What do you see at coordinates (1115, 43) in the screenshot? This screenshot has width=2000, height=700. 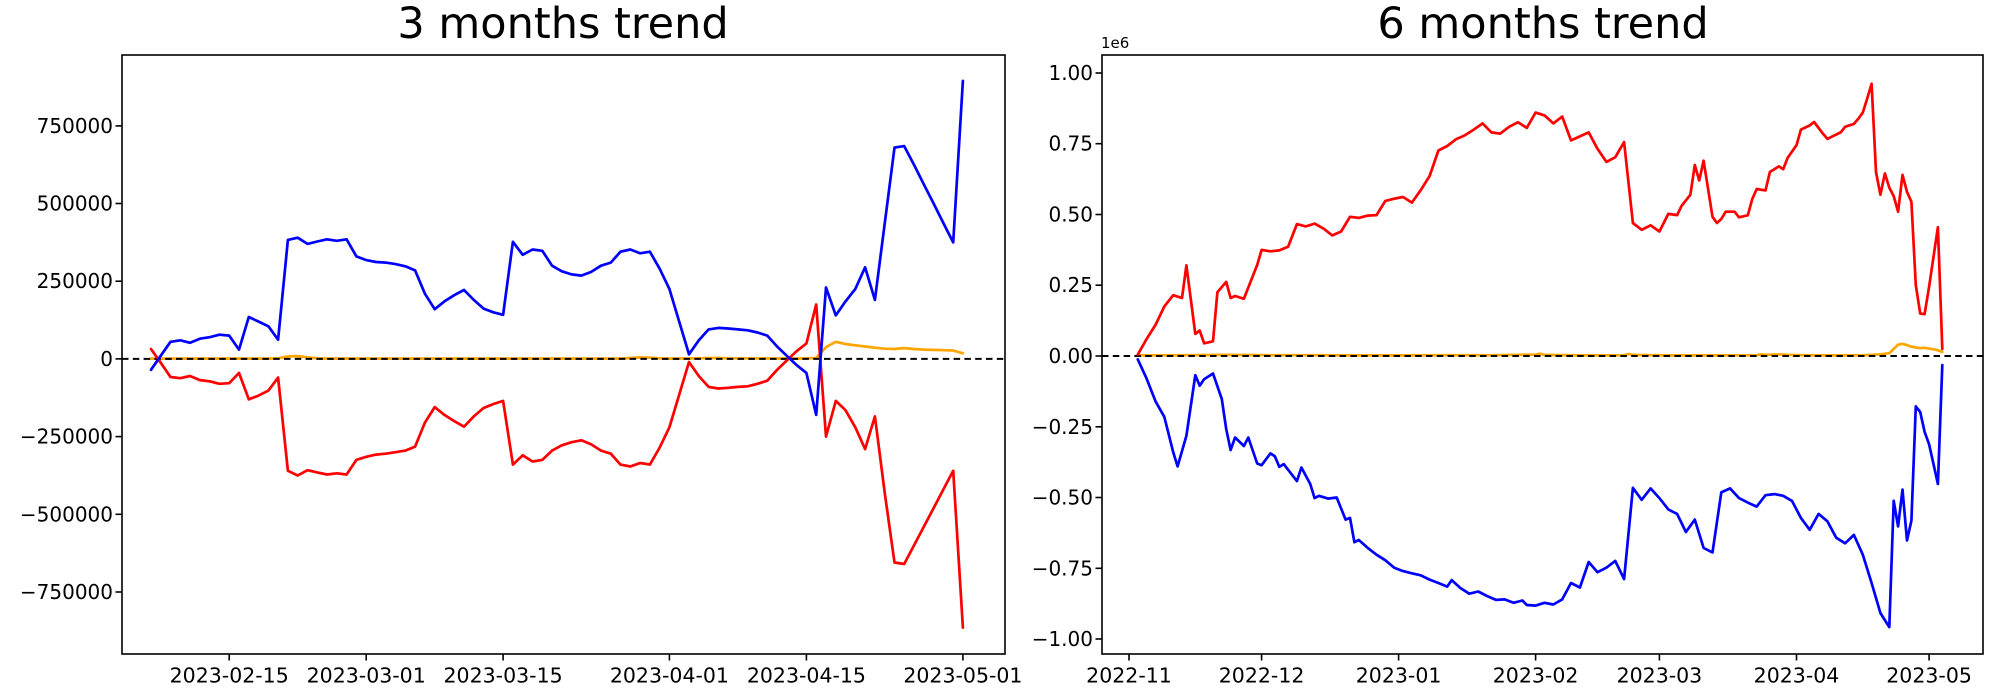 I see `y-axis-offset-label: 1e6` at bounding box center [1115, 43].